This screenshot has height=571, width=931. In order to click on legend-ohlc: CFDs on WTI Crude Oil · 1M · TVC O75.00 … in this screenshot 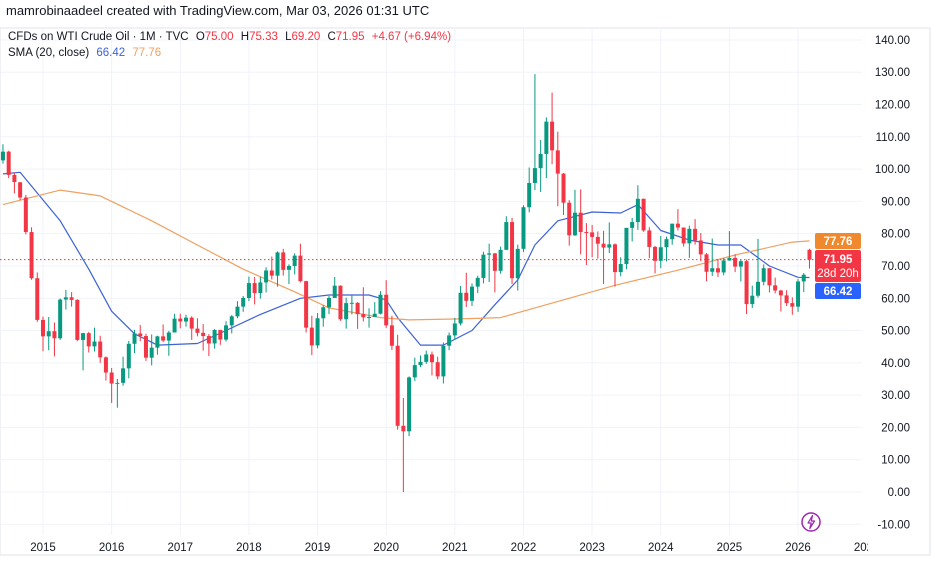, I will do `click(229, 37)`.